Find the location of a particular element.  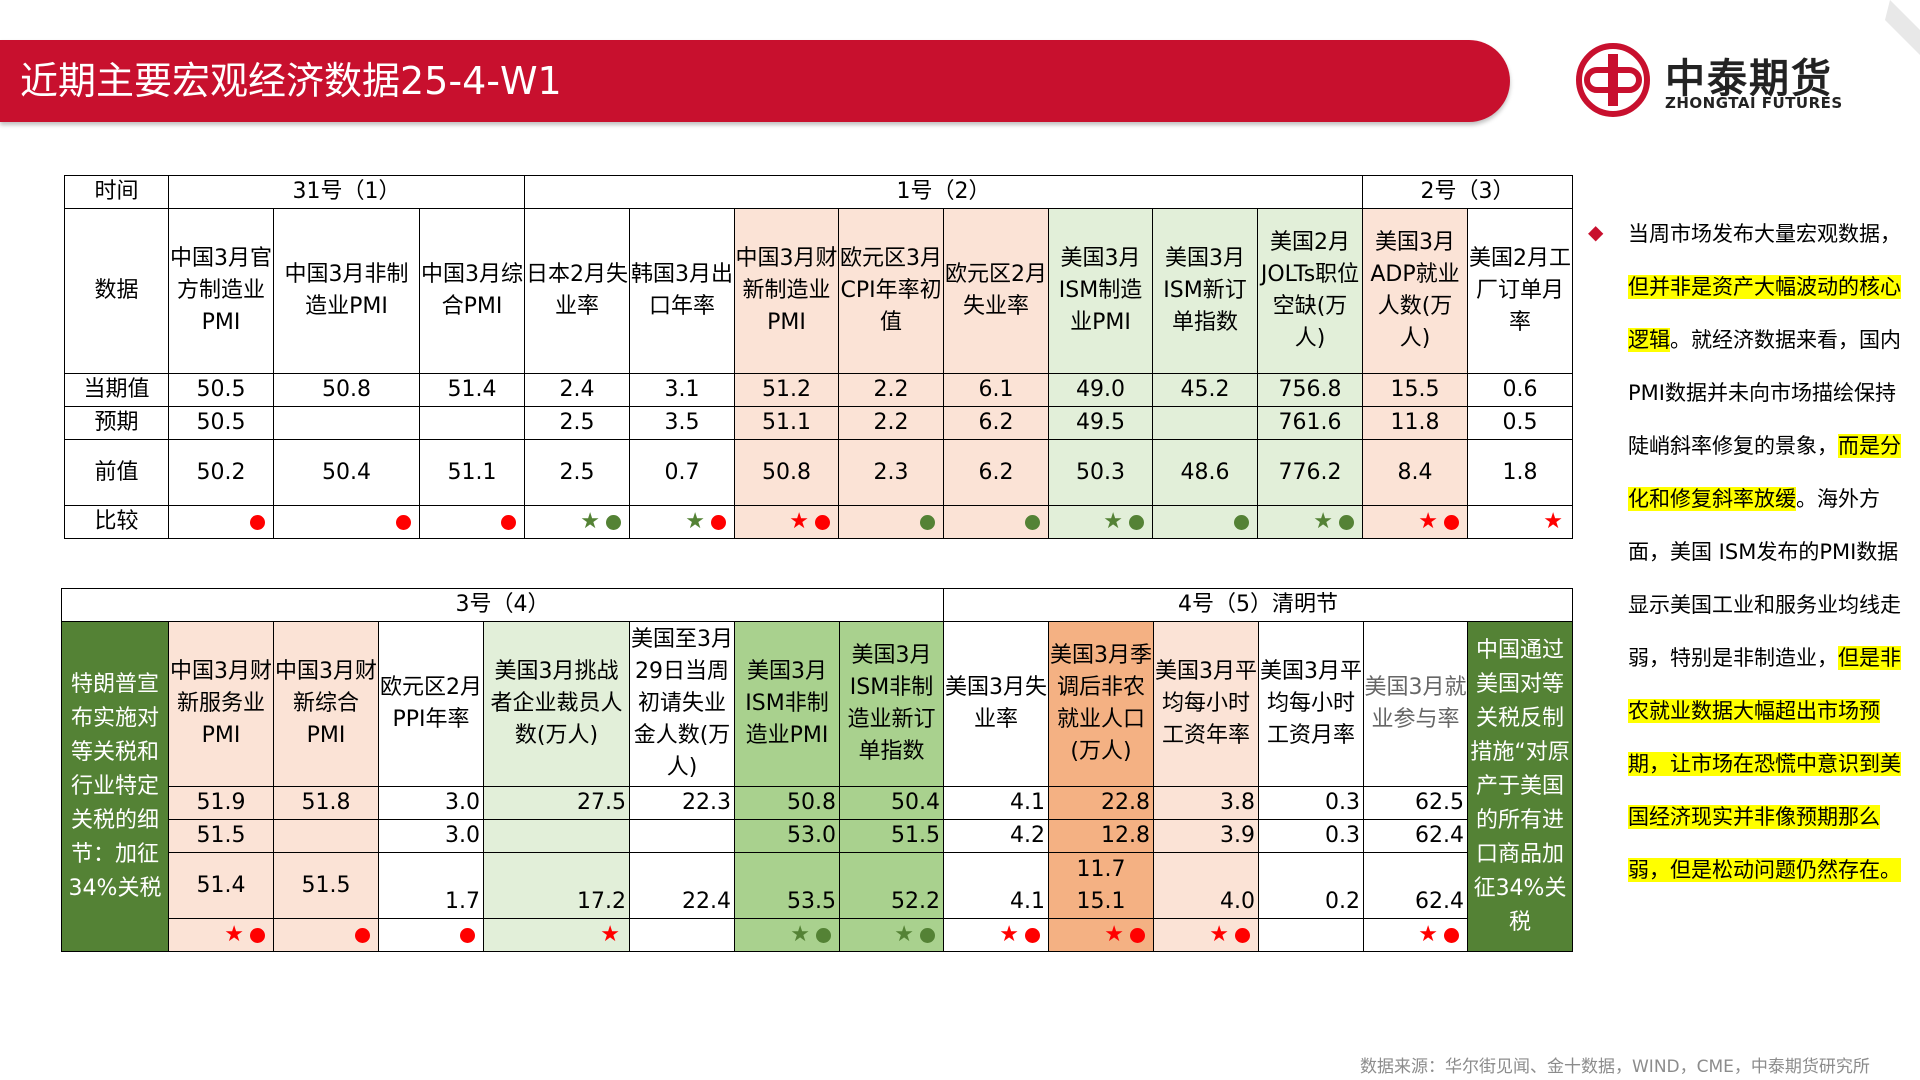

tariff-note-us: 特朗普宣布实施对等关税和行业特定关税的细节：加征34%关税 is located at coordinates (115, 786).